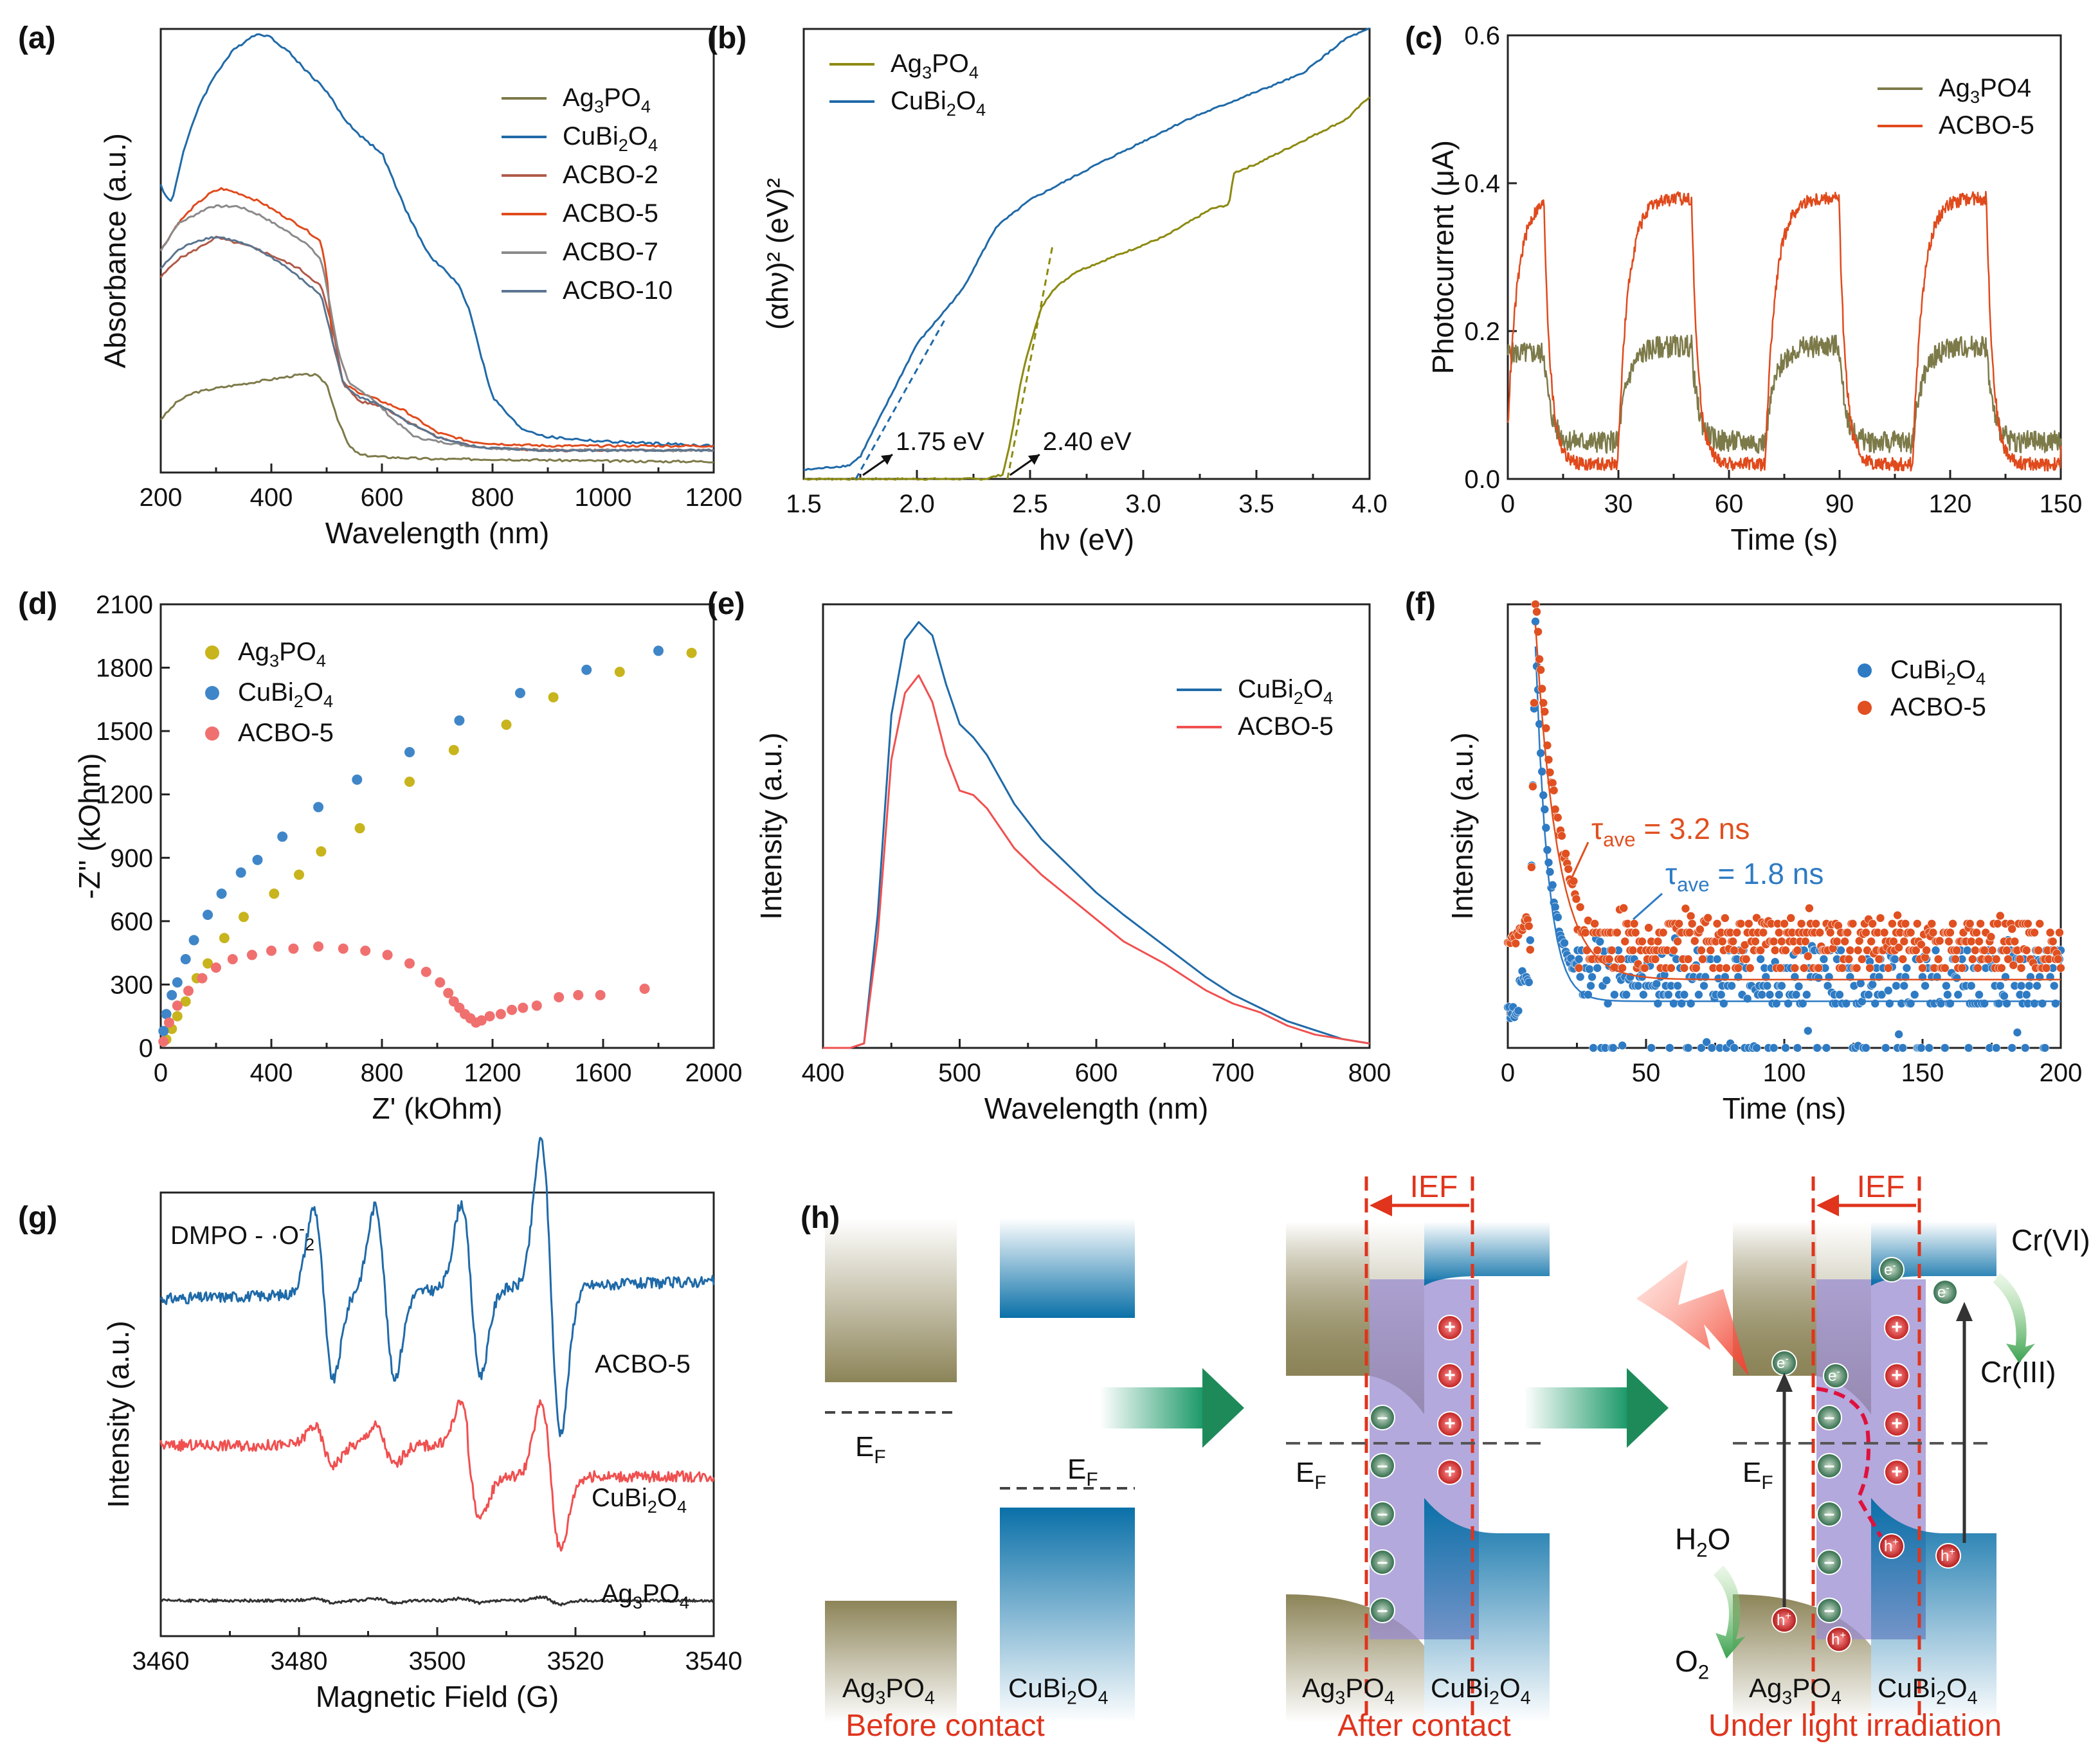 The image size is (2100, 1757). Describe the element at coordinates (1730, 1612) in the screenshot. I see `oxidation-arrow` at that location.